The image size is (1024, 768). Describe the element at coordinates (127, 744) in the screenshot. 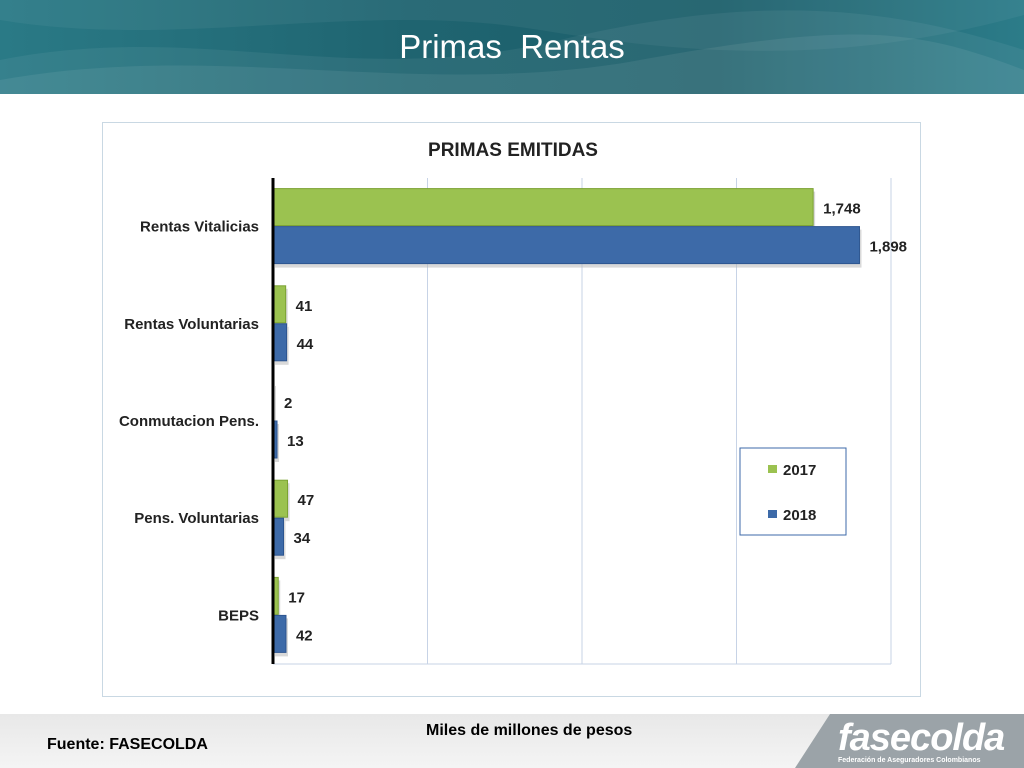

I see `source-note: Fuente: FASECOLDA` at that location.